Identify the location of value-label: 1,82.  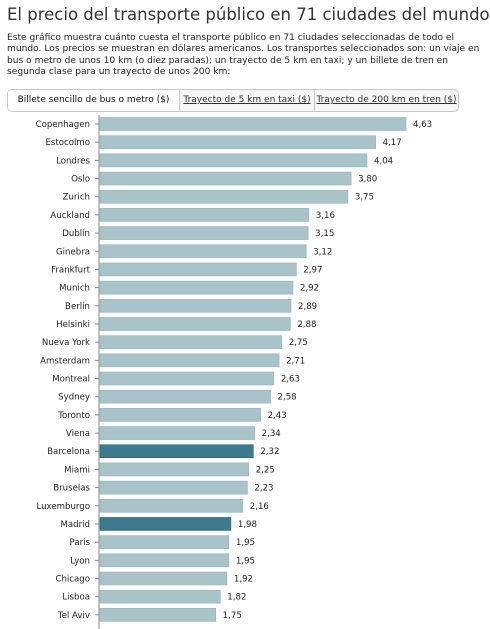
(236, 598).